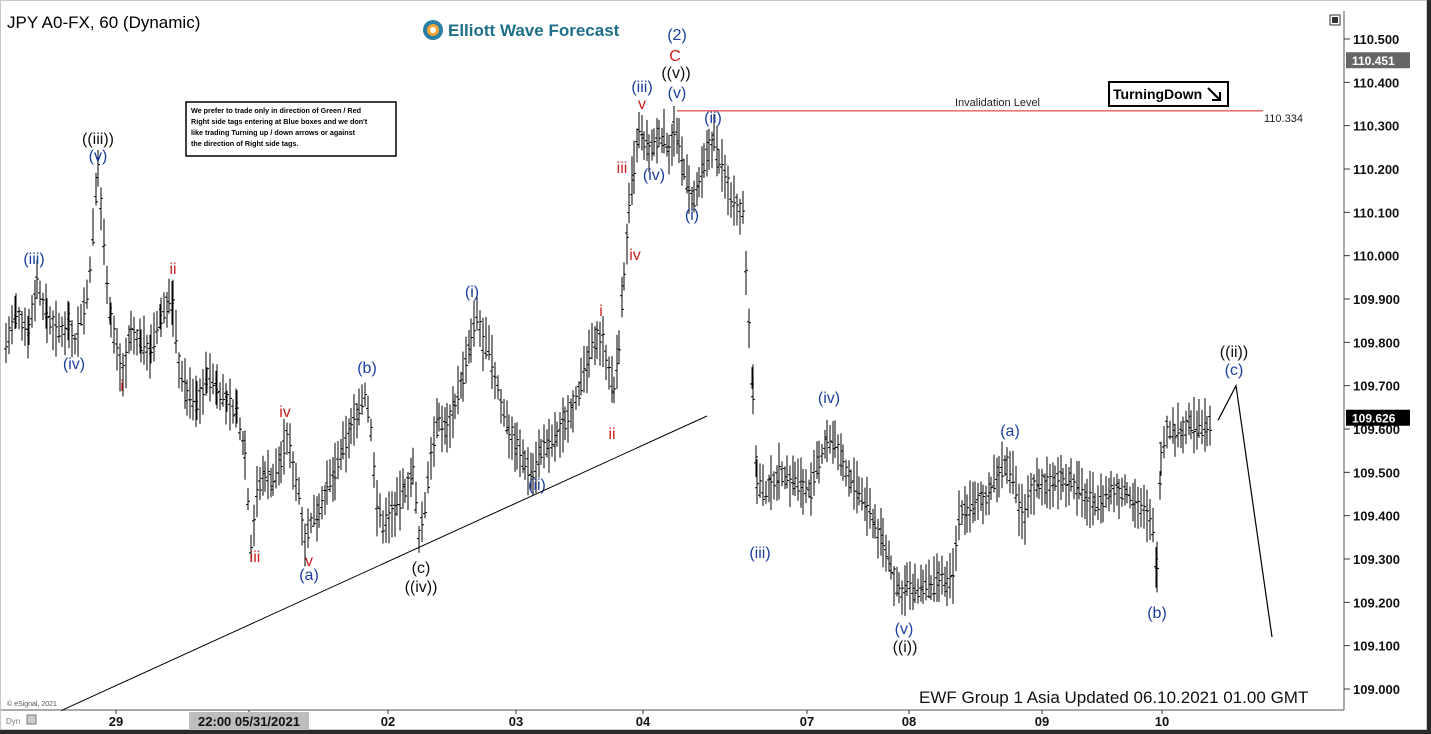  I want to click on wave-label: ((iv)), so click(421, 587).